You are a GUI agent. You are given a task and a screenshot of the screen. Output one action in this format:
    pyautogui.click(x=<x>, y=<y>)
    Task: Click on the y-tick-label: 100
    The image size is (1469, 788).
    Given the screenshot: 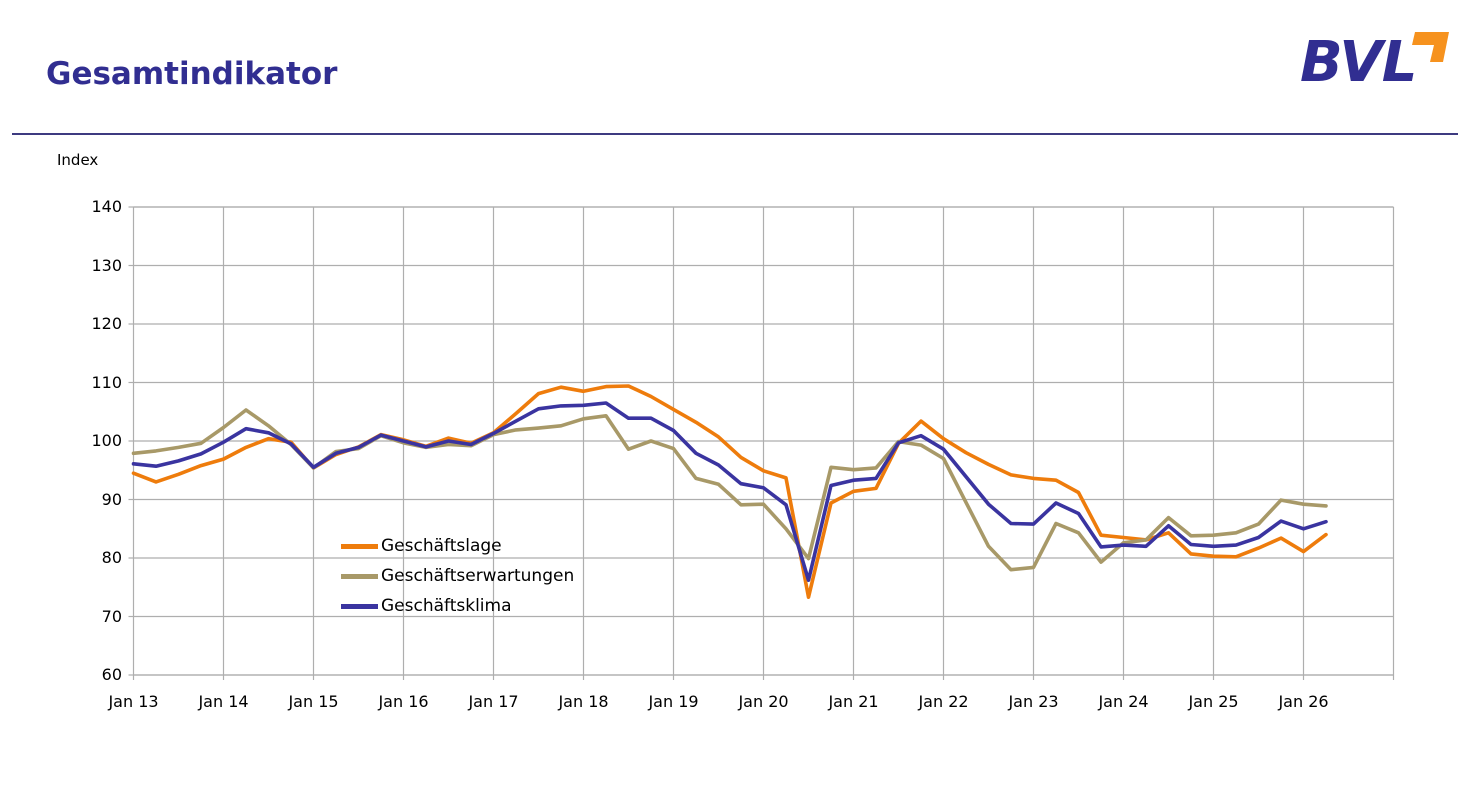 What is the action you would take?
    pyautogui.click(x=106, y=440)
    